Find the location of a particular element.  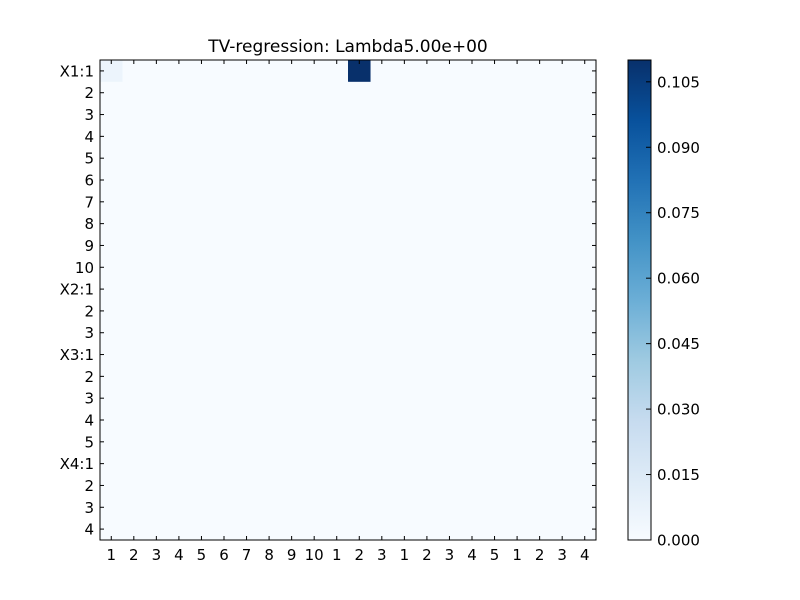

heatmap-cell-r17-c12 is located at coordinates (382, 442).